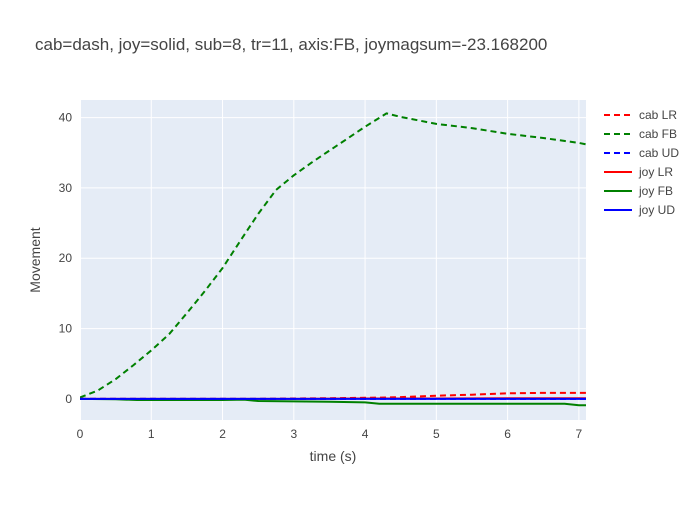  What do you see at coordinates (365, 434) in the screenshot?
I see `x-tick-label: 4` at bounding box center [365, 434].